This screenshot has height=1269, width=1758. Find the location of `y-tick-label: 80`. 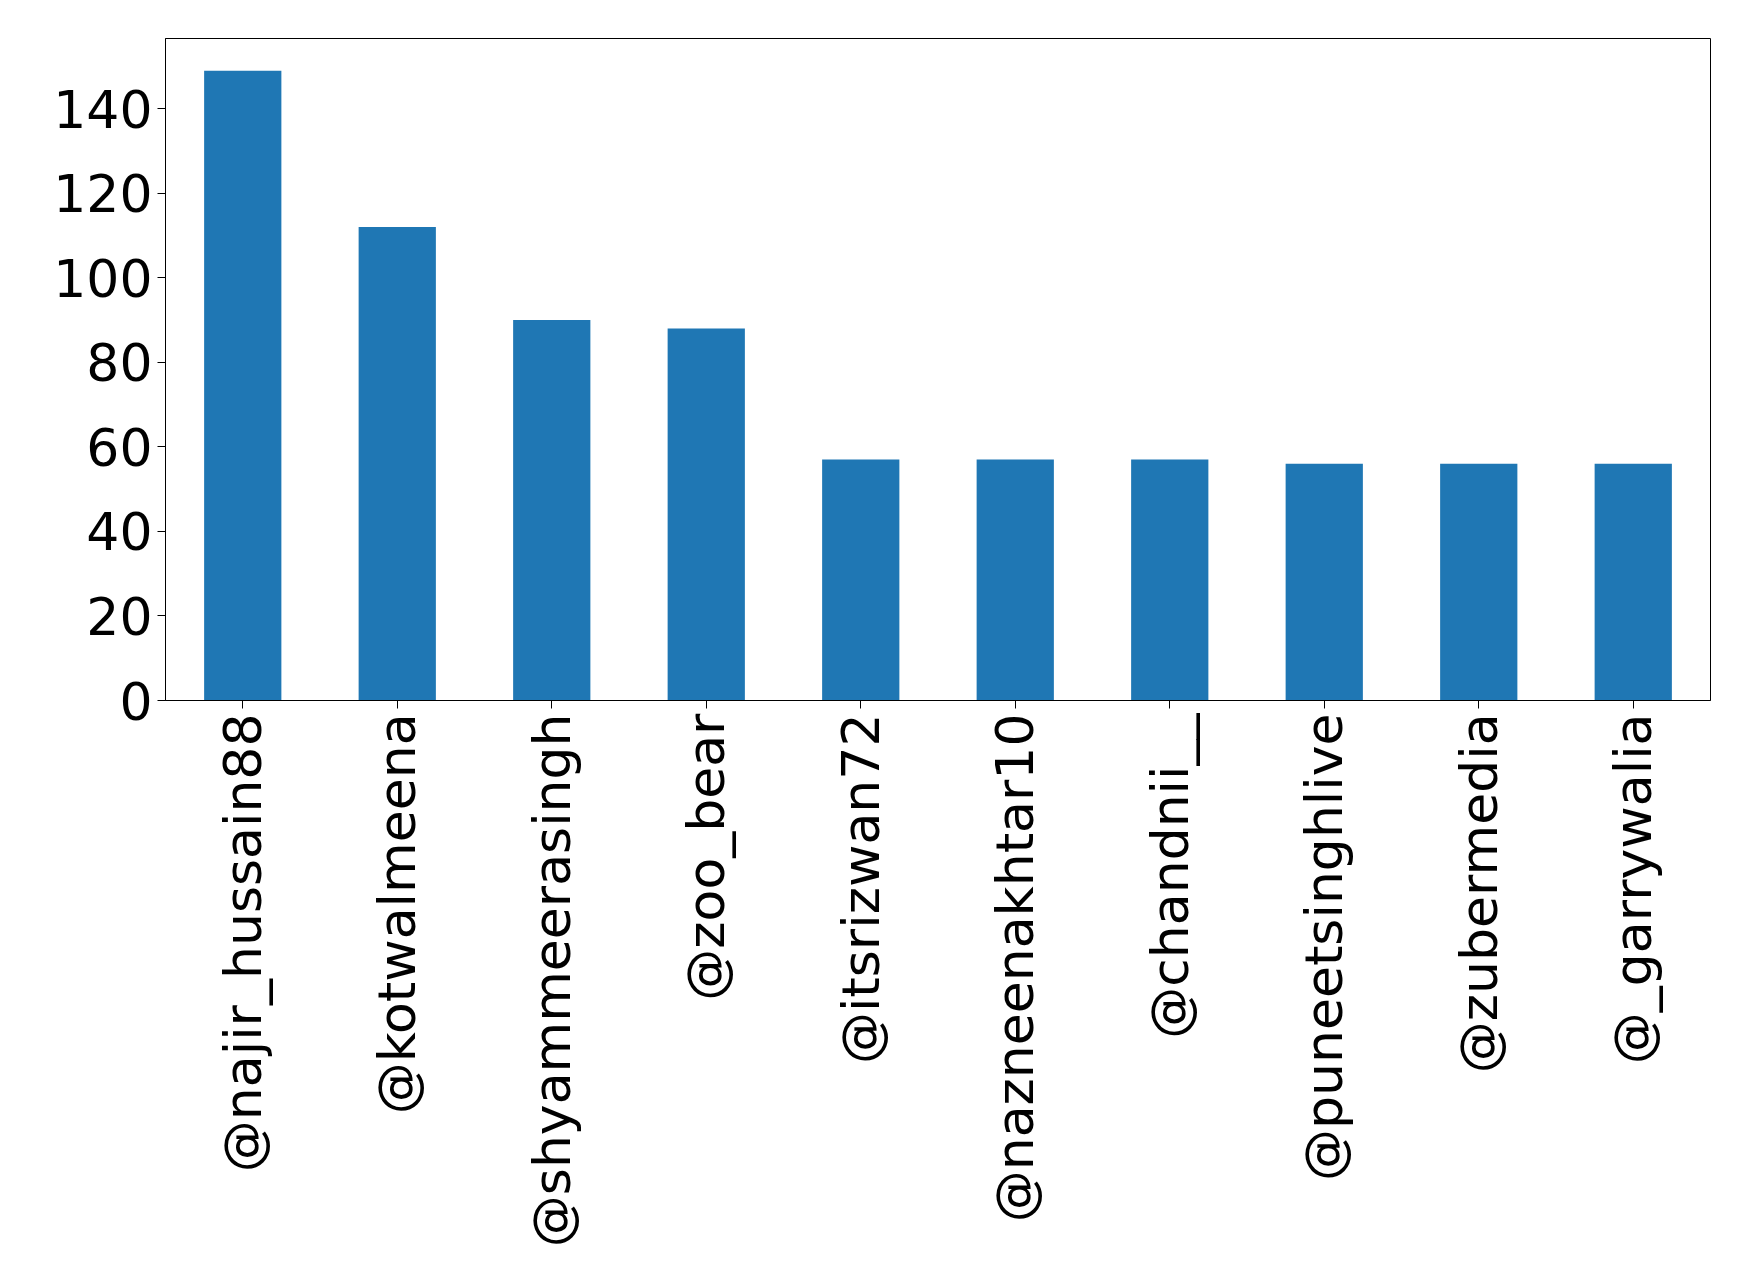

y-tick-label: 80 is located at coordinates (119, 363).